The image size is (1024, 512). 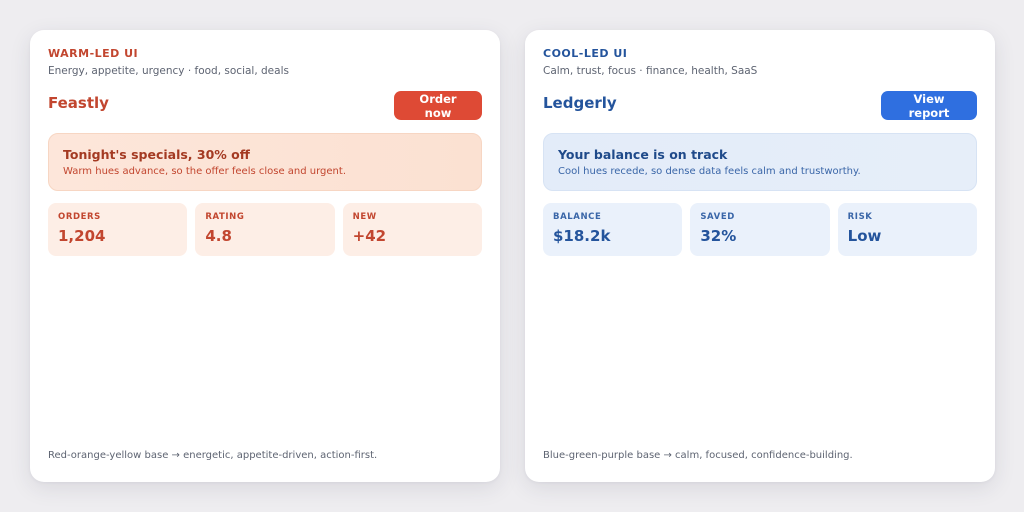 I want to click on stat-tile-saved: SAVED 32%, so click(x=760, y=229).